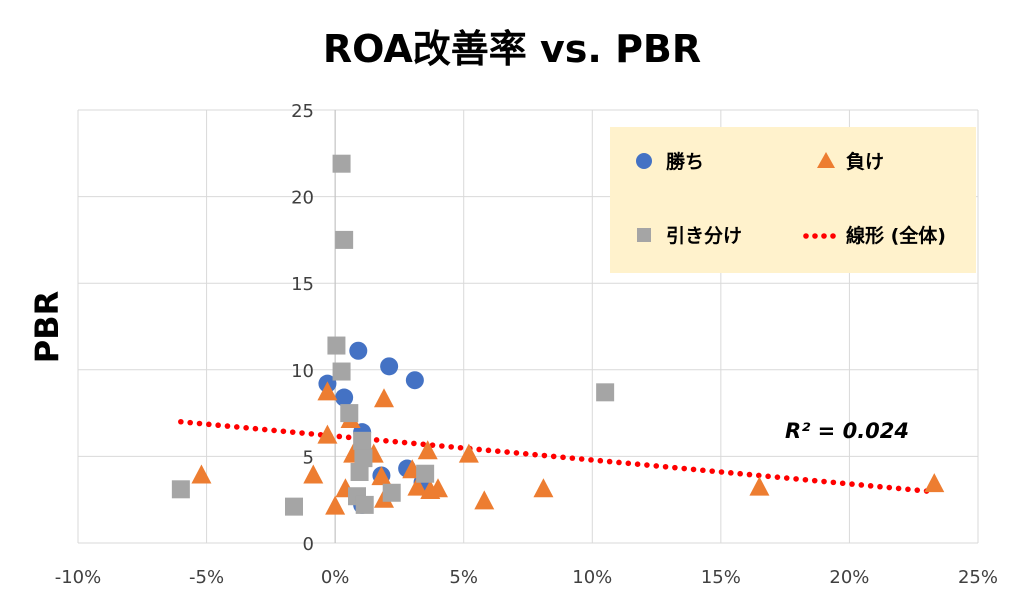 Image resolution: width=1024 pixels, height=601 pixels. What do you see at coordinates (865, 161) in the screenshot?
I see `legend-lose: 負け` at bounding box center [865, 161].